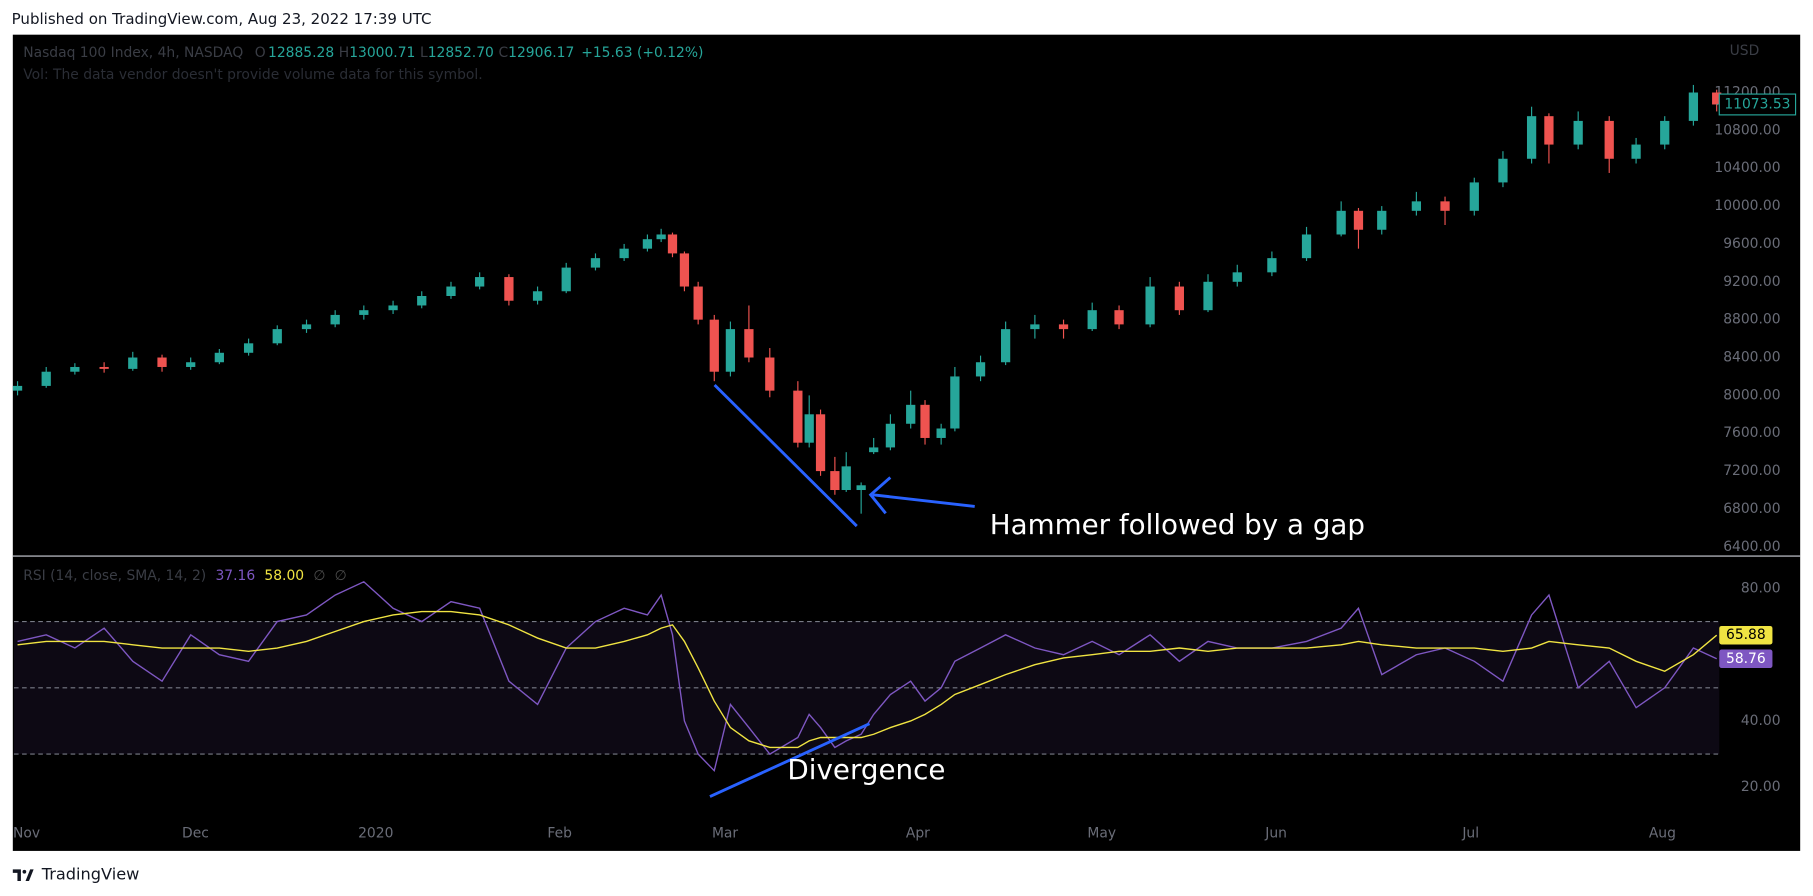  What do you see at coordinates (503, 53) in the screenshot?
I see `legend-item: C` at bounding box center [503, 53].